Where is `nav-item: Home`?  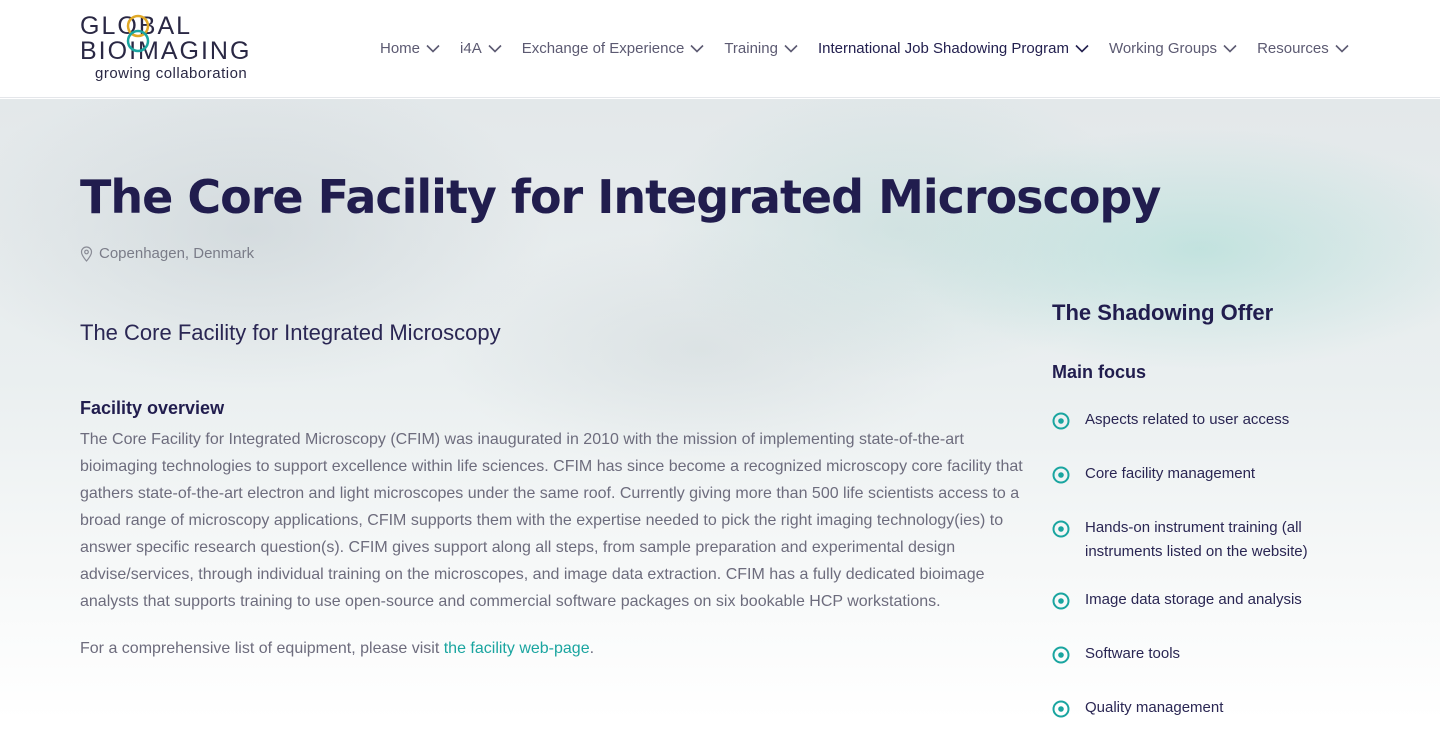 nav-item: Home is located at coordinates (410, 48).